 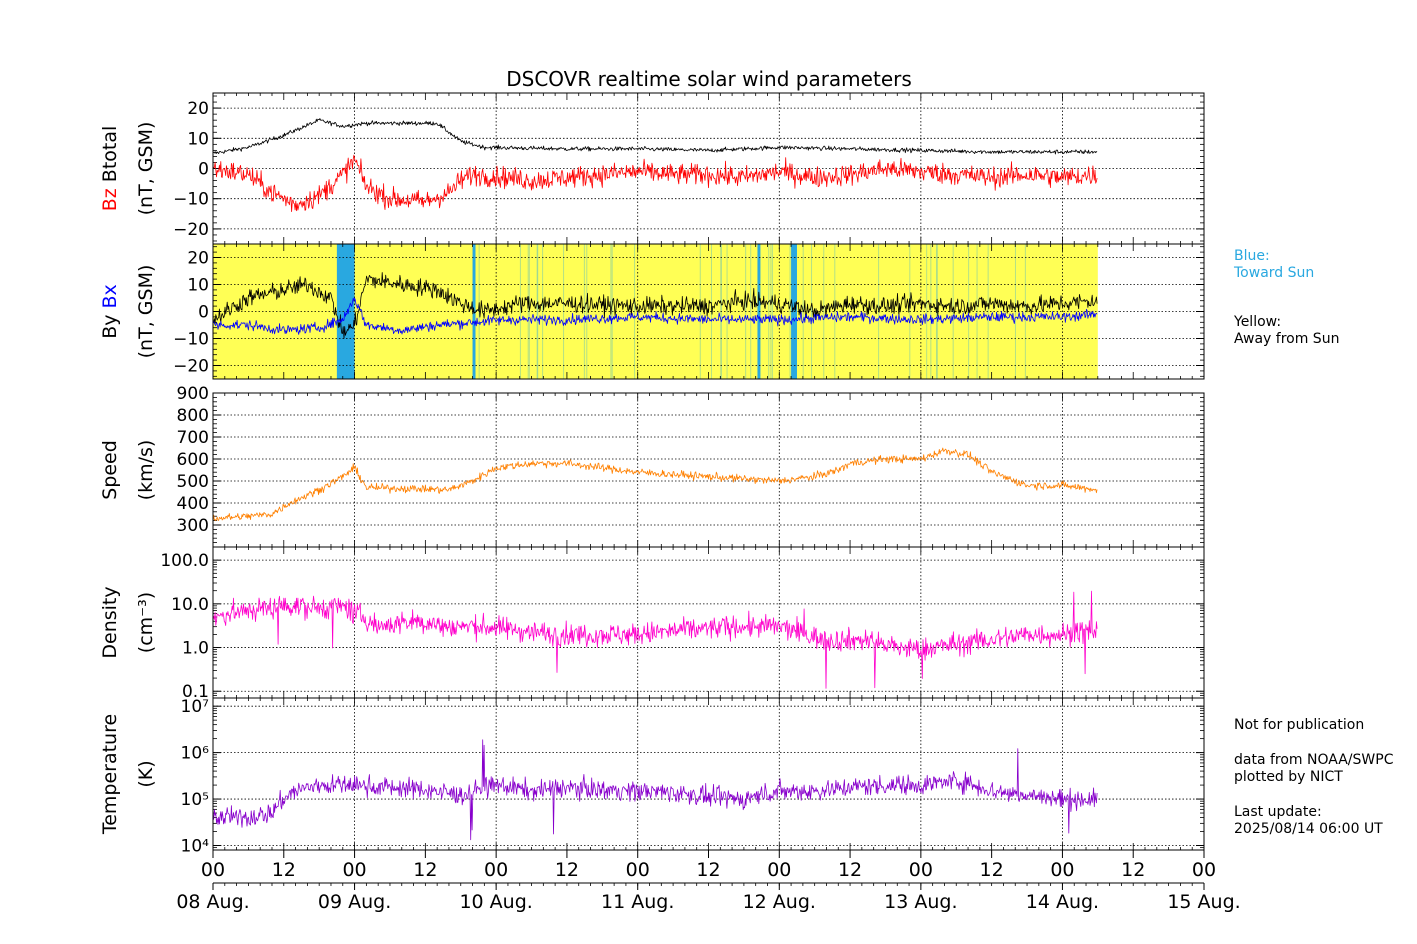 I want to click on y-axis-label-part: Bz, so click(x=110, y=199).